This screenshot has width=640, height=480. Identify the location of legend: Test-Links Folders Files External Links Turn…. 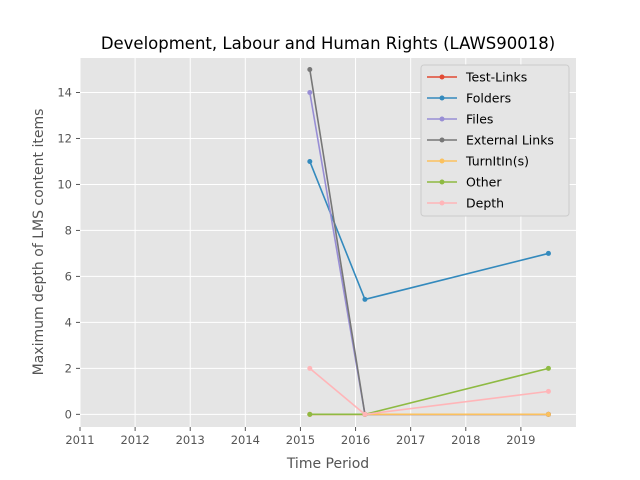
(495, 140).